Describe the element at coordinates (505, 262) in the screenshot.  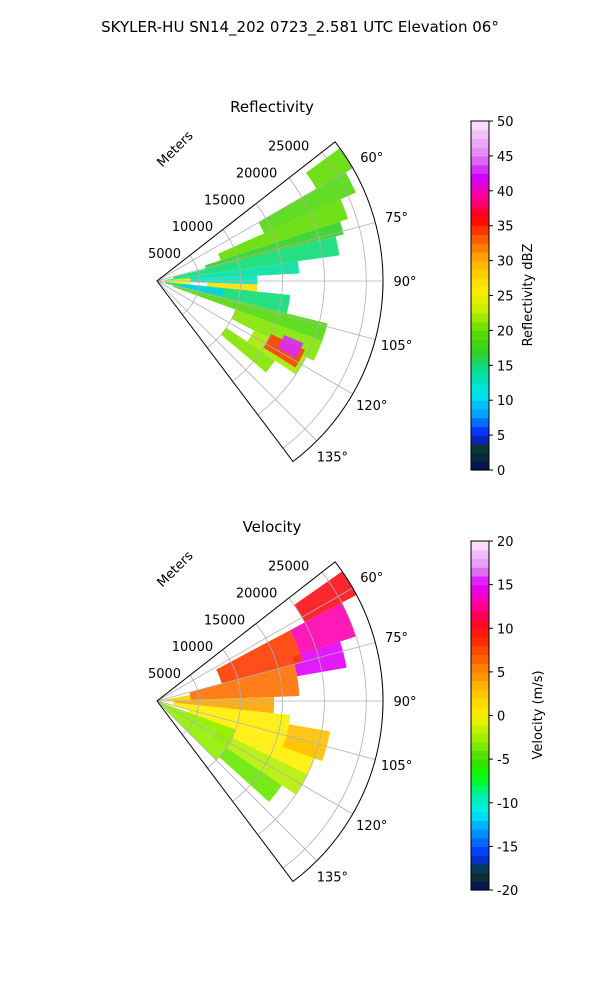
I see `colorbar-tick-label: 30` at that location.